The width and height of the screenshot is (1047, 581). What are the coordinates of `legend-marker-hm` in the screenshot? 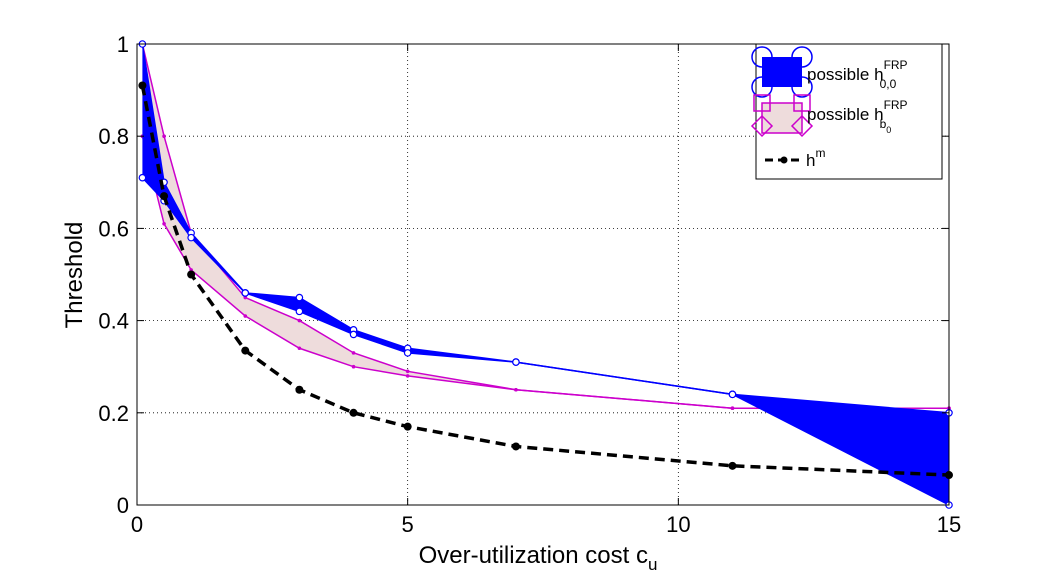 It's located at (784, 160).